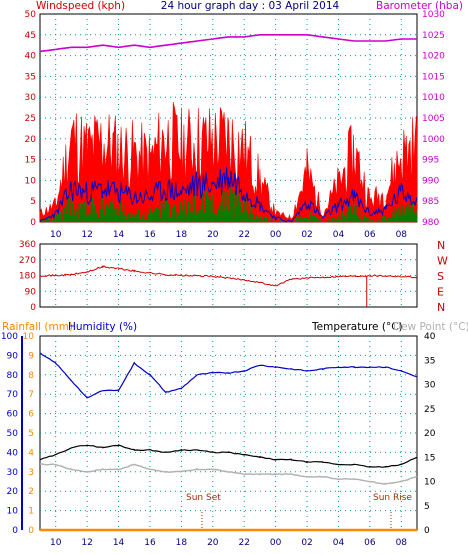 The width and height of the screenshot is (468, 555). I want to click on direction-tick-label: 270, so click(27, 261).